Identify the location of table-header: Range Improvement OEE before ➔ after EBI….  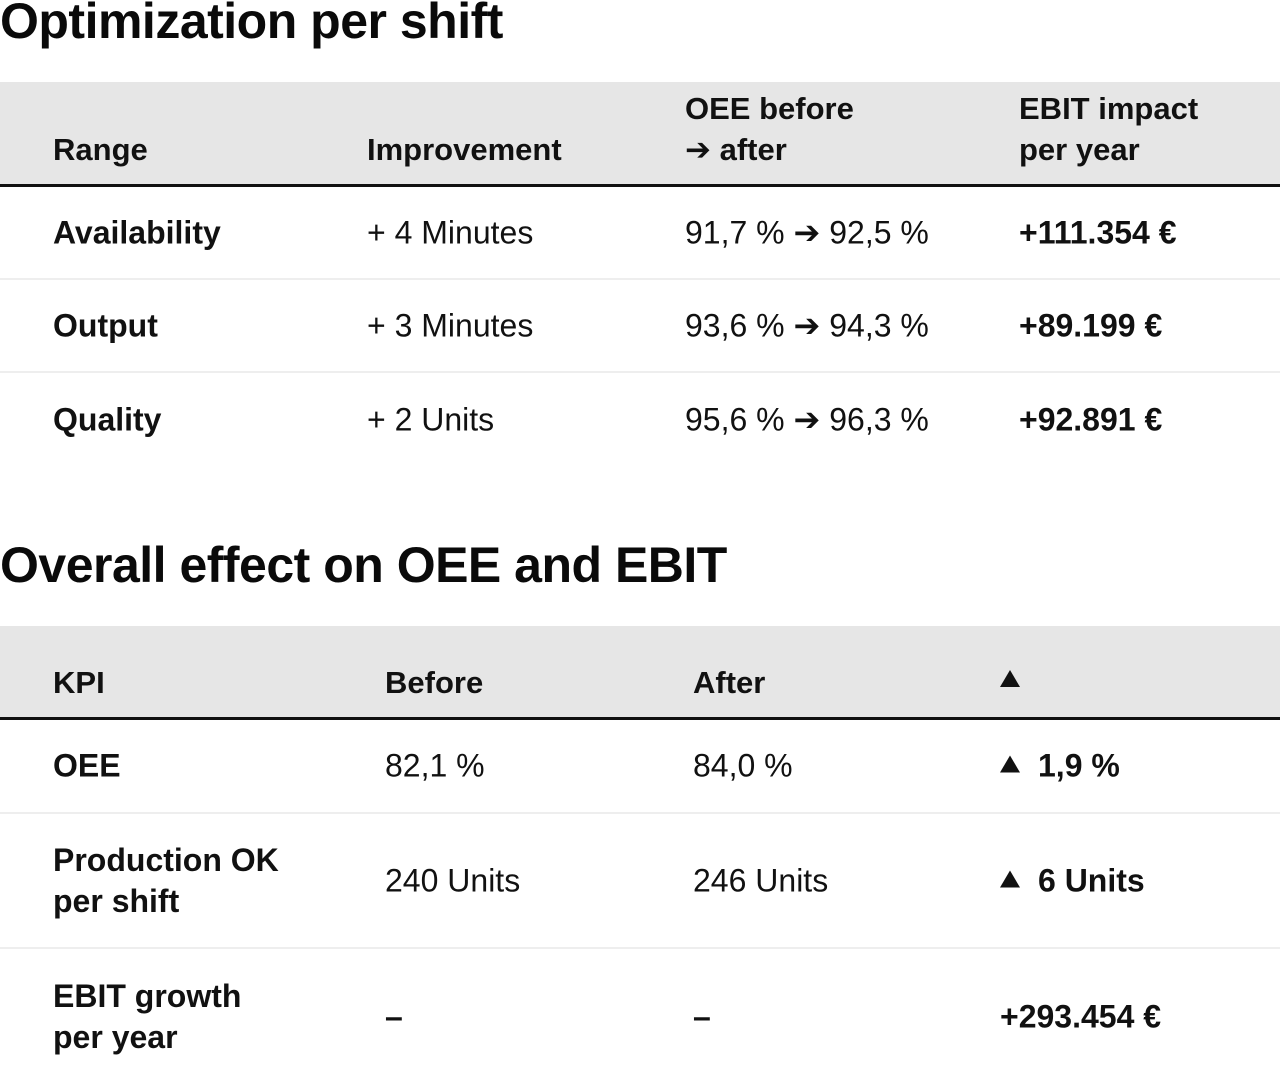
(640, 134).